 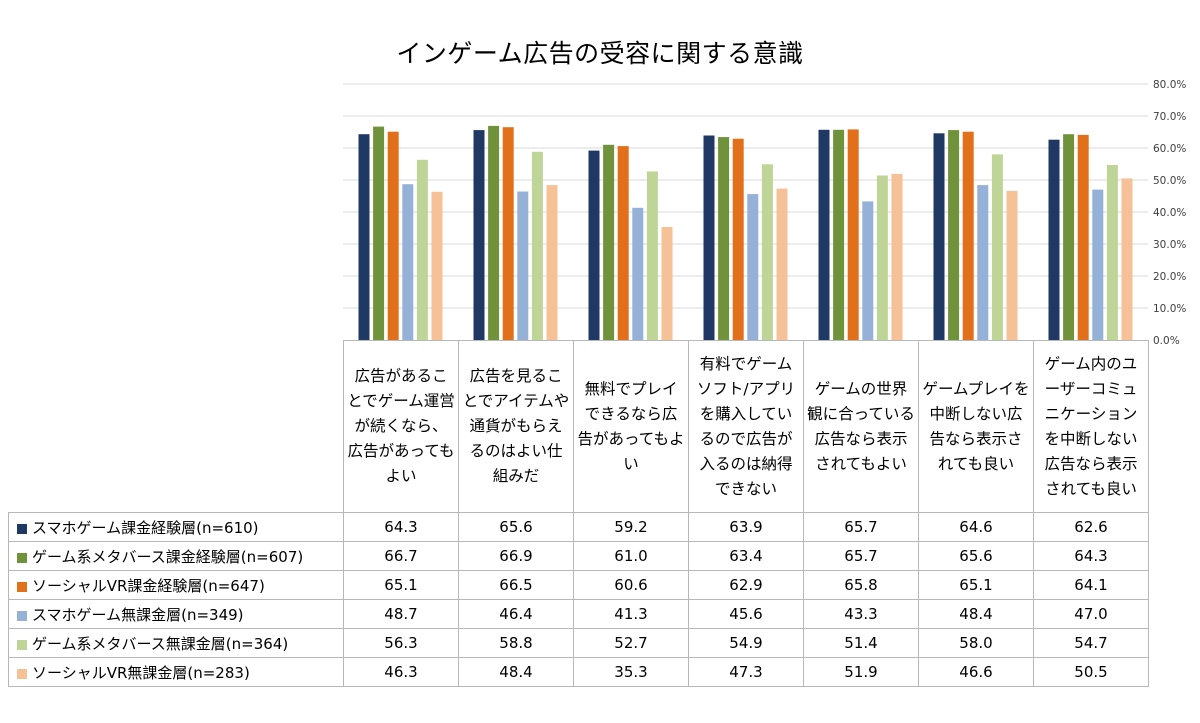 What do you see at coordinates (746, 614) in the screenshot?
I see `data-cell: 45.6` at bounding box center [746, 614].